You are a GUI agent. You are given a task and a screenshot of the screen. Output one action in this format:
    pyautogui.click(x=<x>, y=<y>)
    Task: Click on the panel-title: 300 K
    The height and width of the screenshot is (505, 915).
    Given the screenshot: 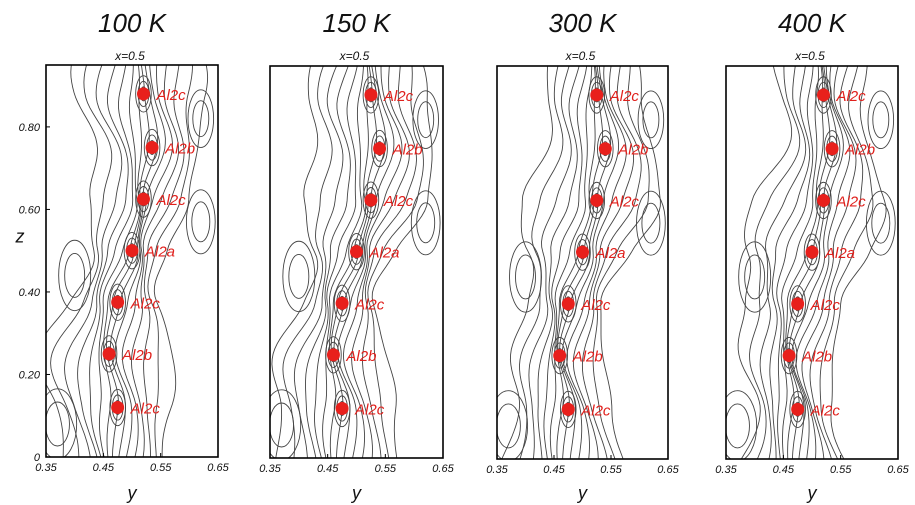 What is the action you would take?
    pyautogui.click(x=584, y=23)
    